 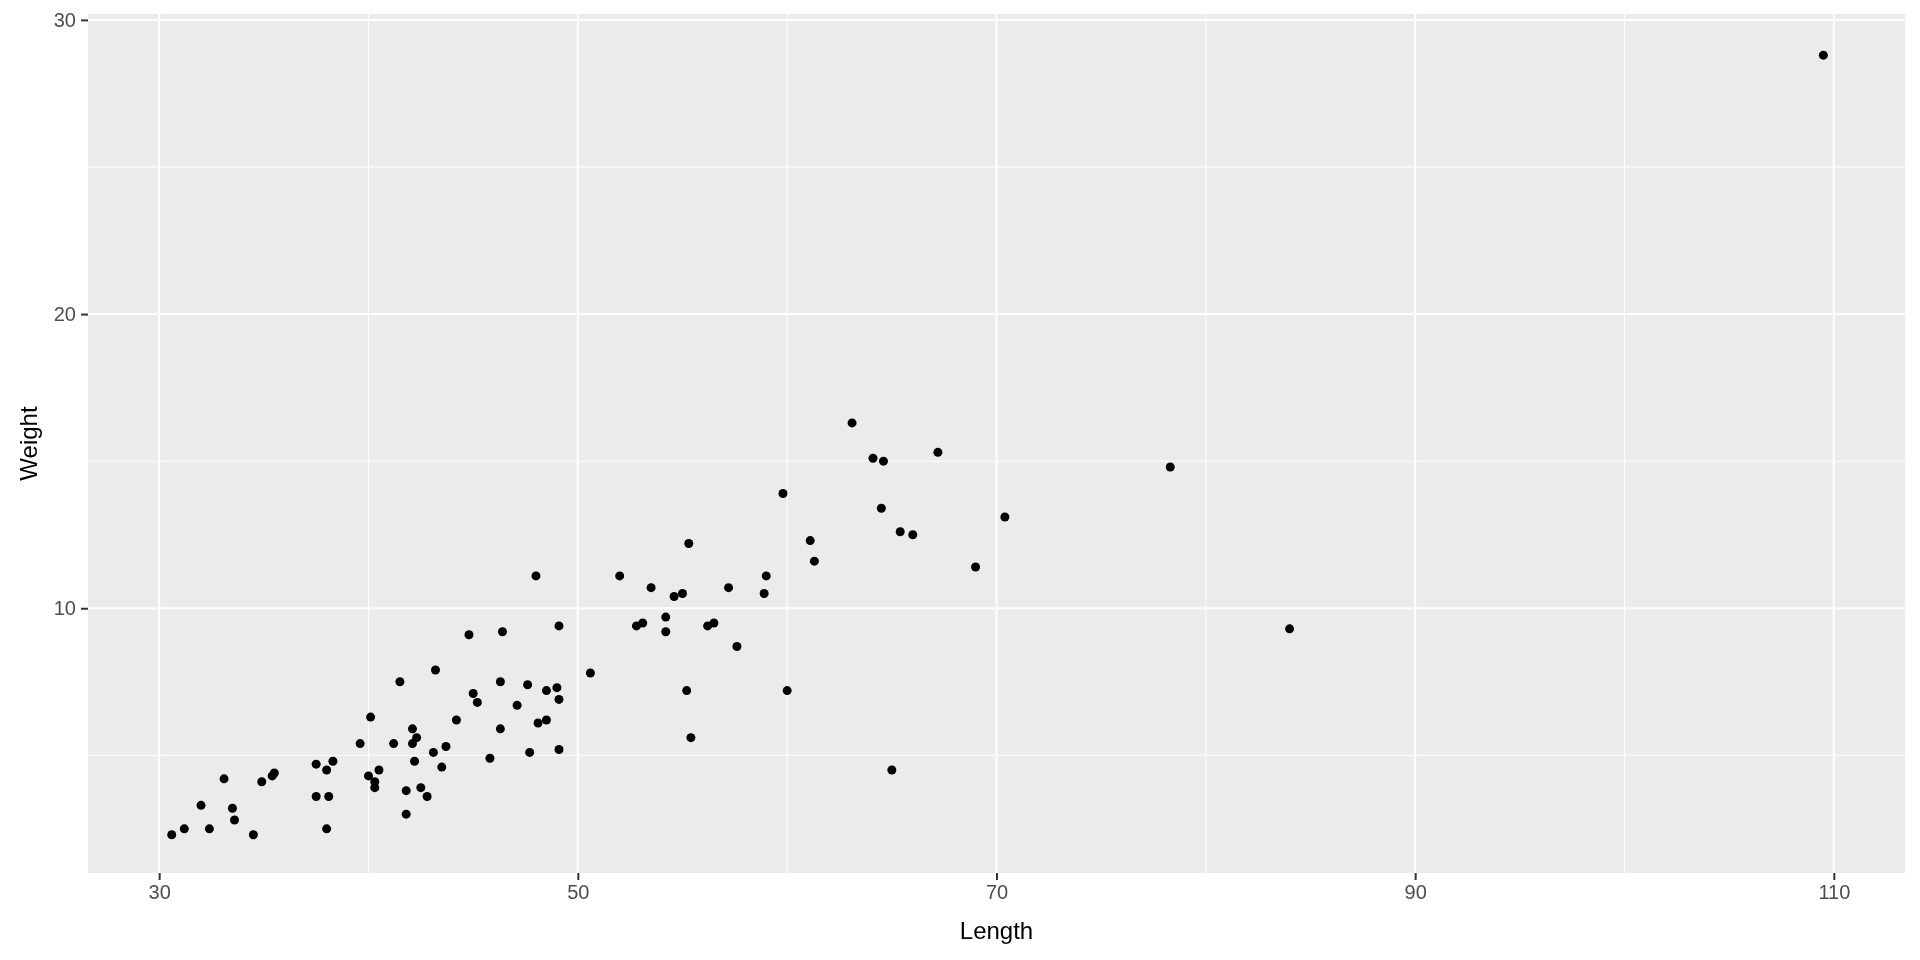 What do you see at coordinates (997, 892) in the screenshot?
I see `x-tick-label: 70` at bounding box center [997, 892].